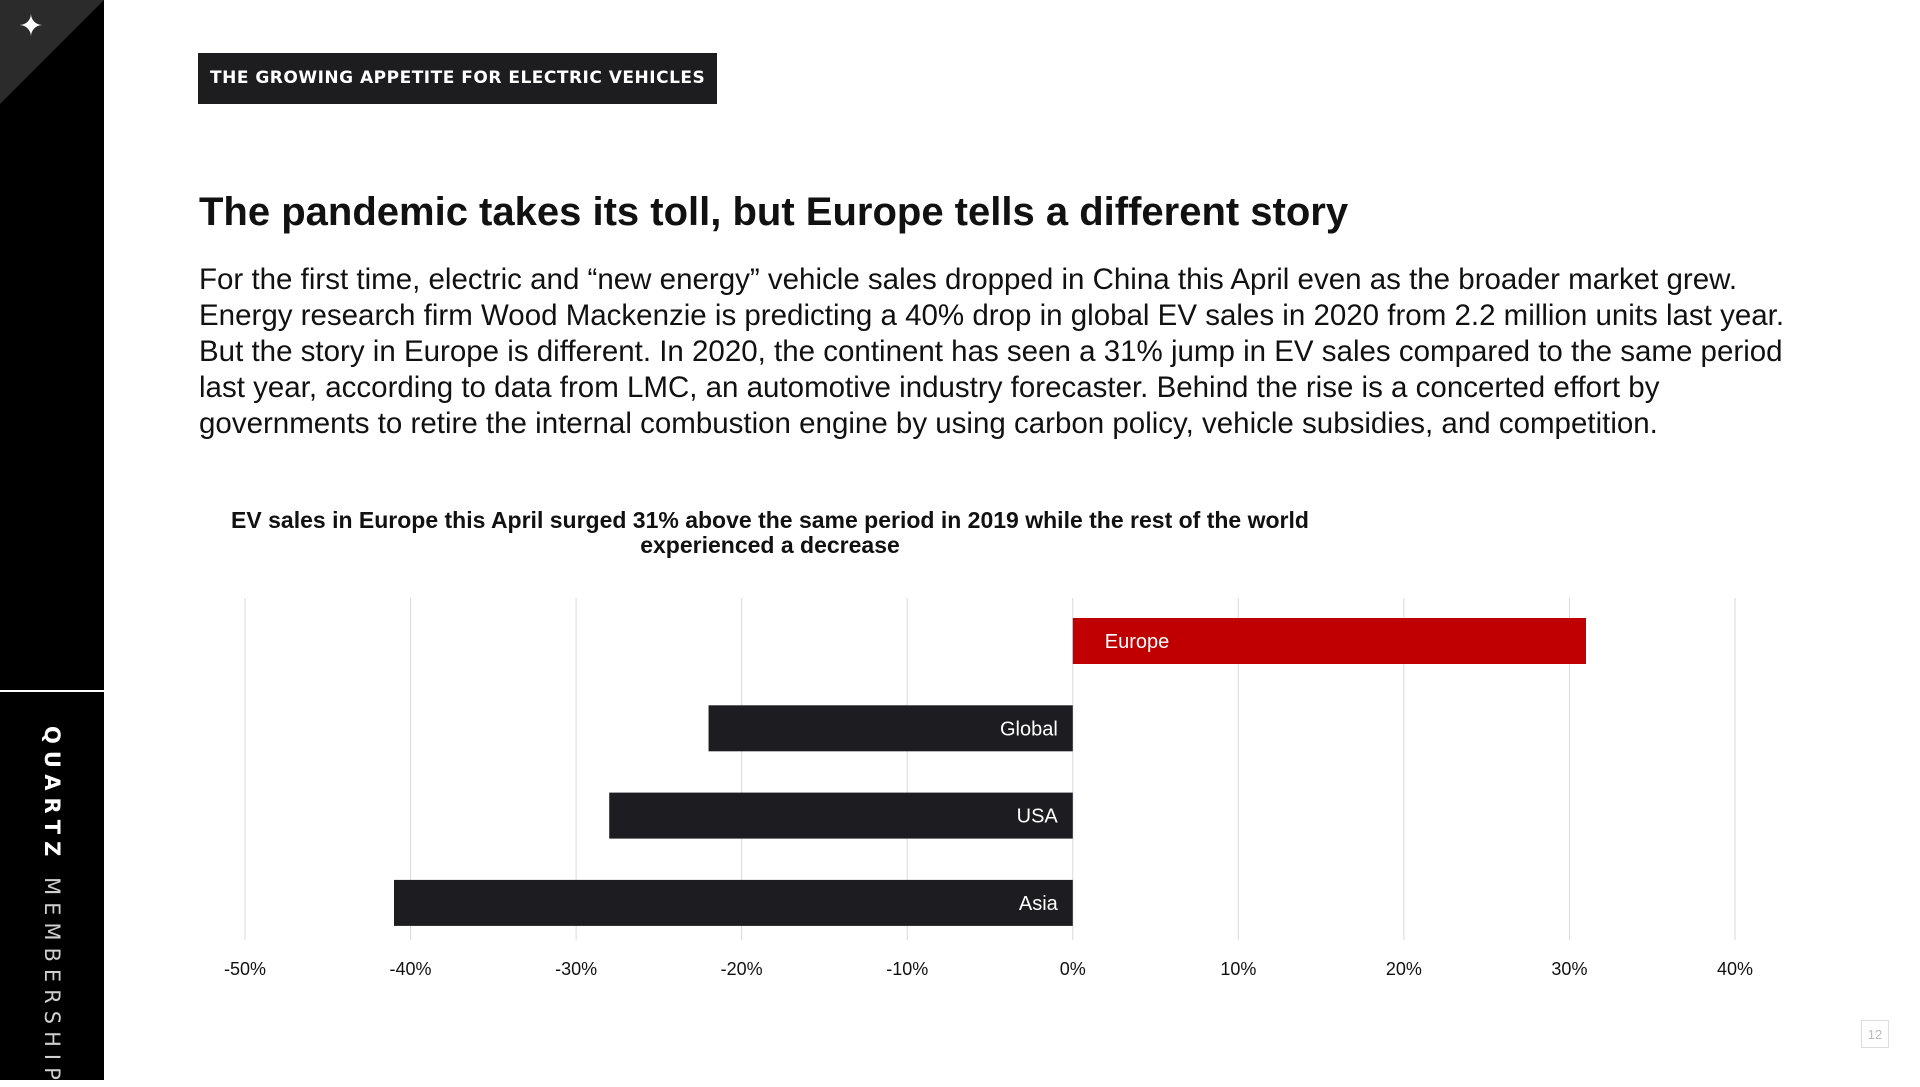  What do you see at coordinates (52, 981) in the screenshot?
I see `brand-light: MEMBERSHIP` at bounding box center [52, 981].